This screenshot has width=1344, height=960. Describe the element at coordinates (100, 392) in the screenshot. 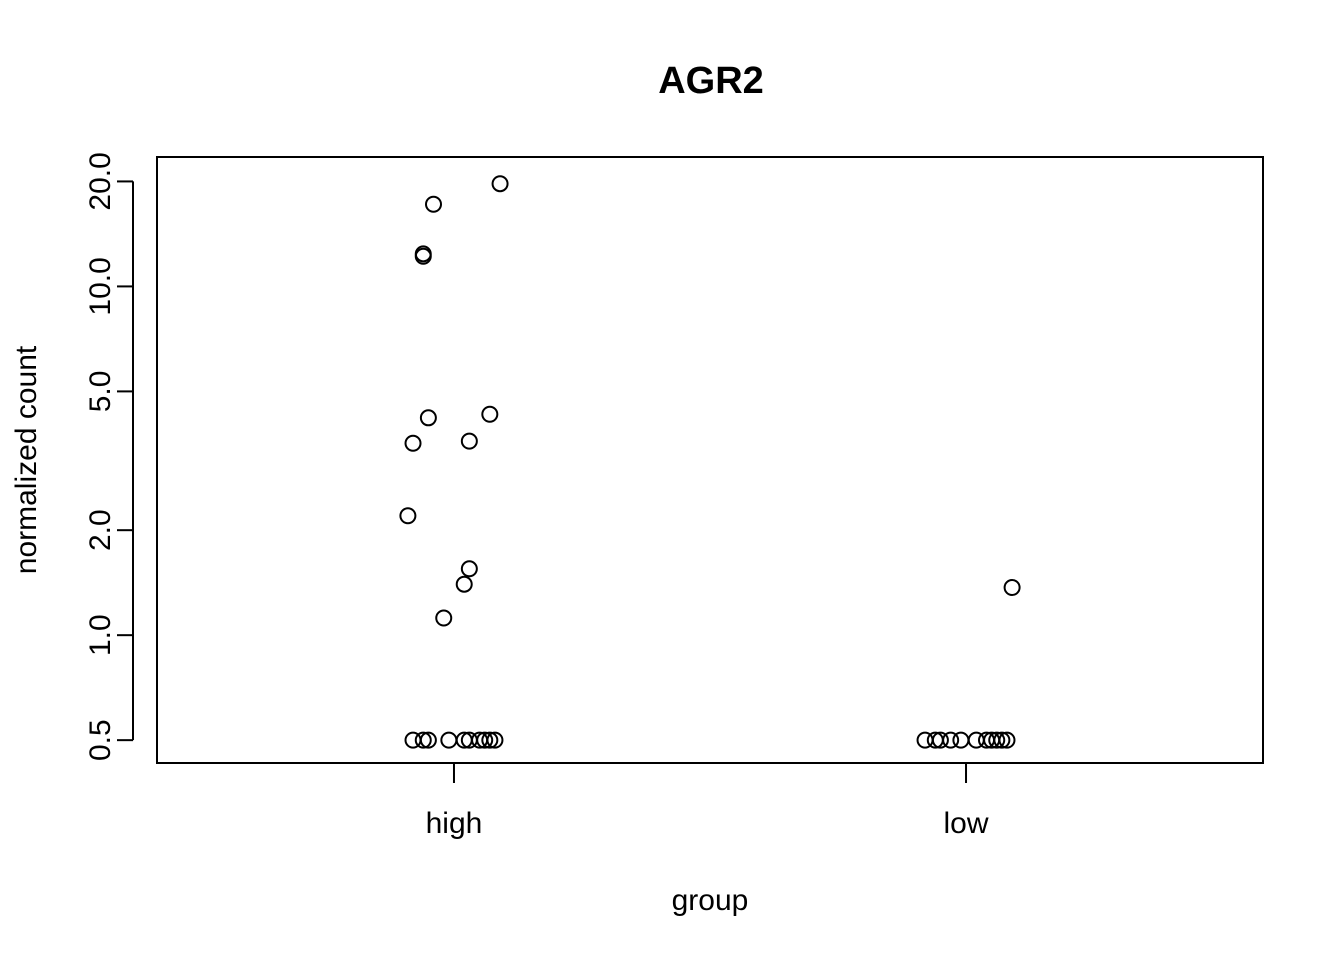

I see `y-tick-label: 5.0` at that location.